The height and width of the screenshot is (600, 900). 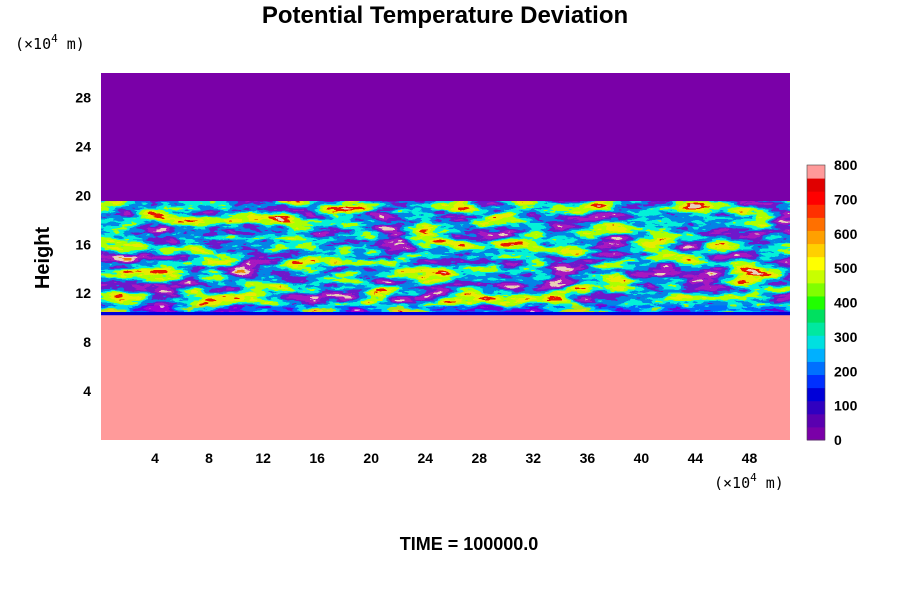 I want to click on y-tick-label: 20, so click(x=83, y=195).